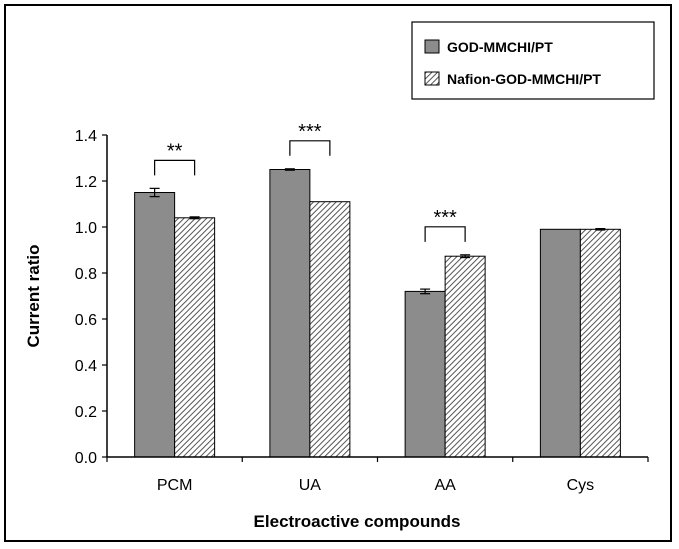 The height and width of the screenshot is (549, 679). What do you see at coordinates (33, 296) in the screenshot?
I see `y-axis-title: Current ratio` at bounding box center [33, 296].